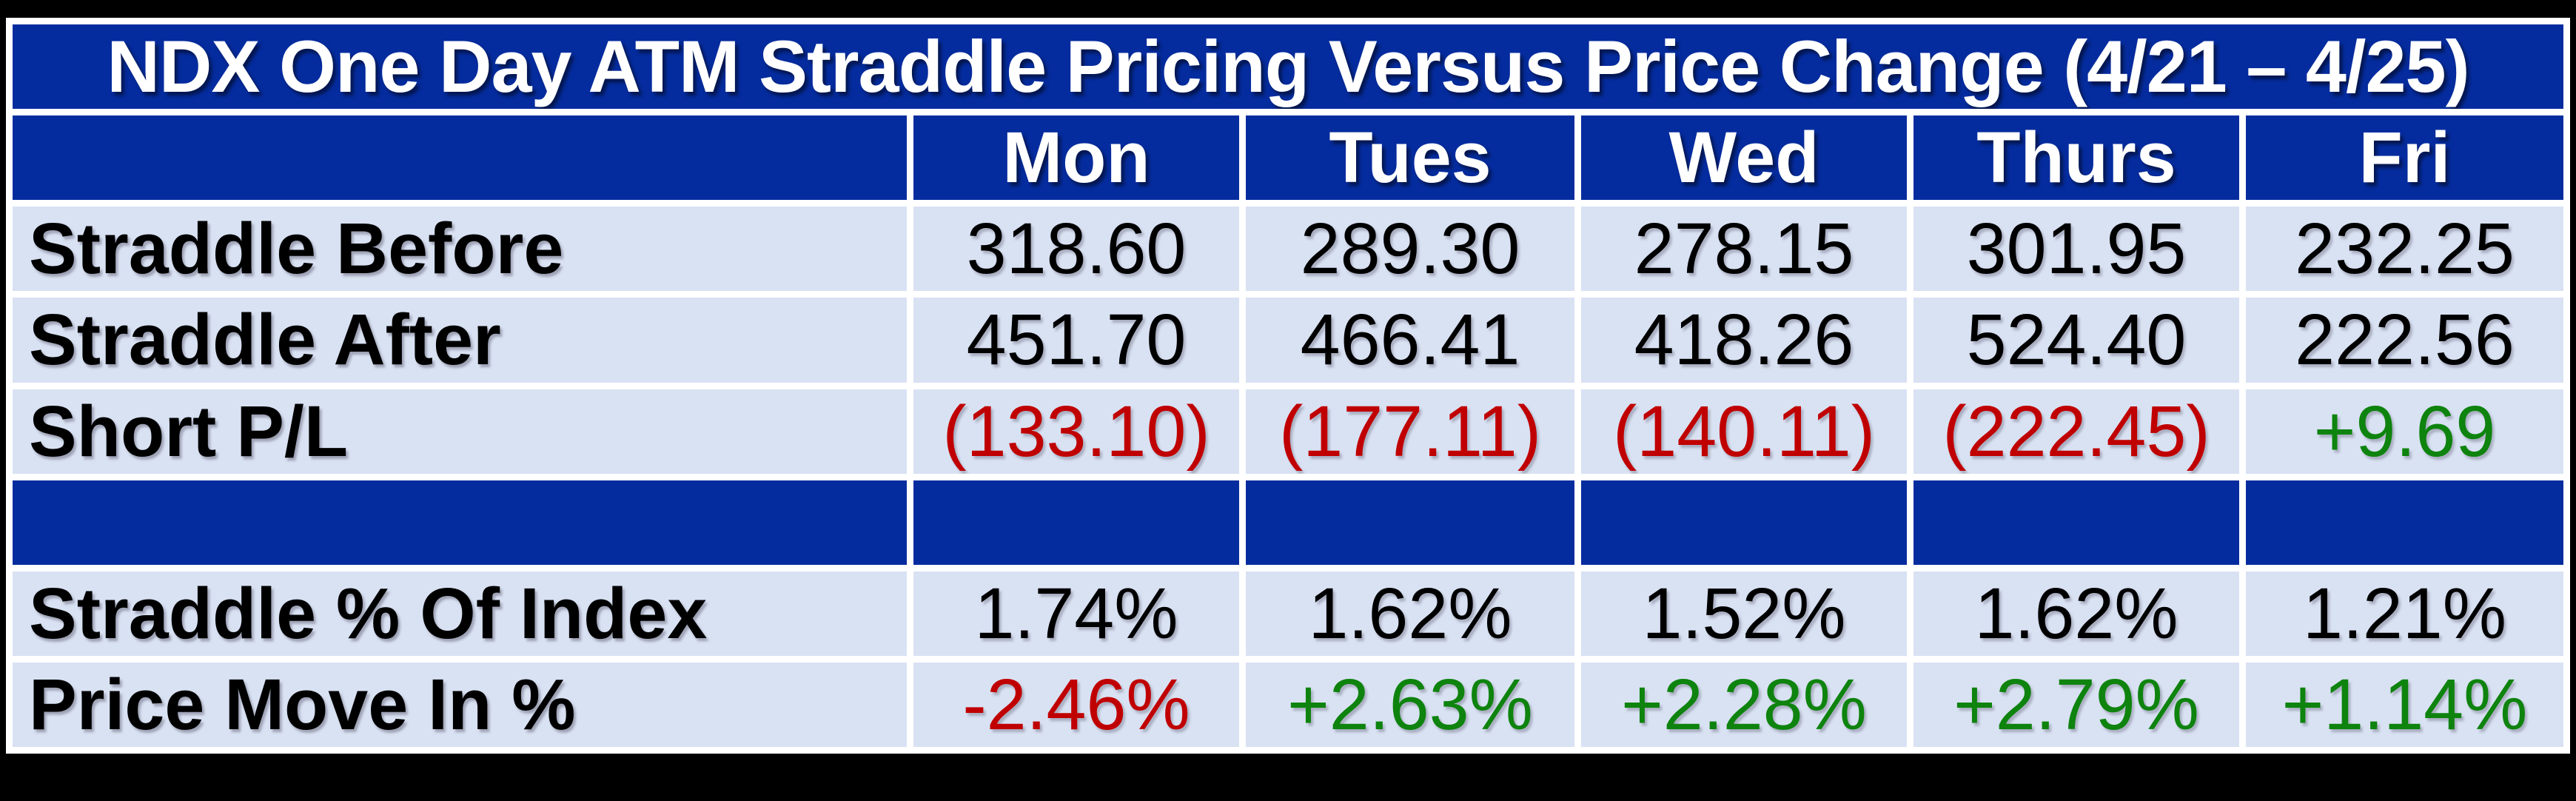 Image resolution: width=2576 pixels, height=801 pixels. Describe the element at coordinates (1410, 158) in the screenshot. I see `column-header-tues: Tues` at that location.